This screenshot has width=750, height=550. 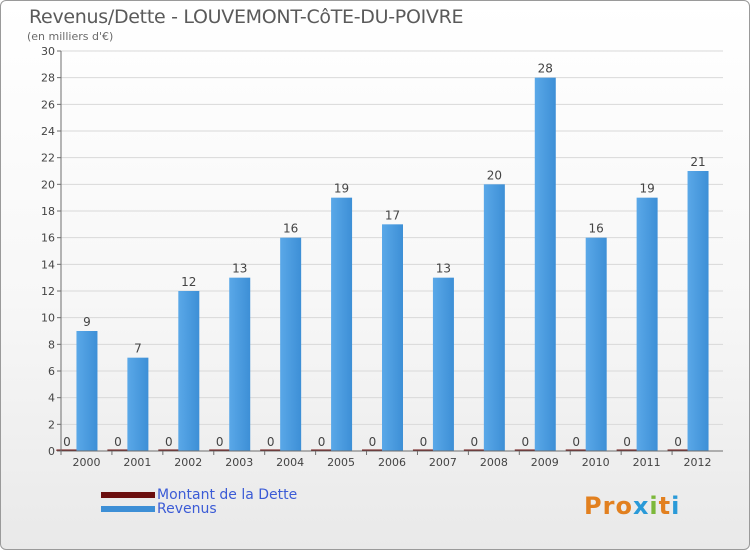 What do you see at coordinates (128, 495) in the screenshot?
I see `legend-swatch-dette` at bounding box center [128, 495].